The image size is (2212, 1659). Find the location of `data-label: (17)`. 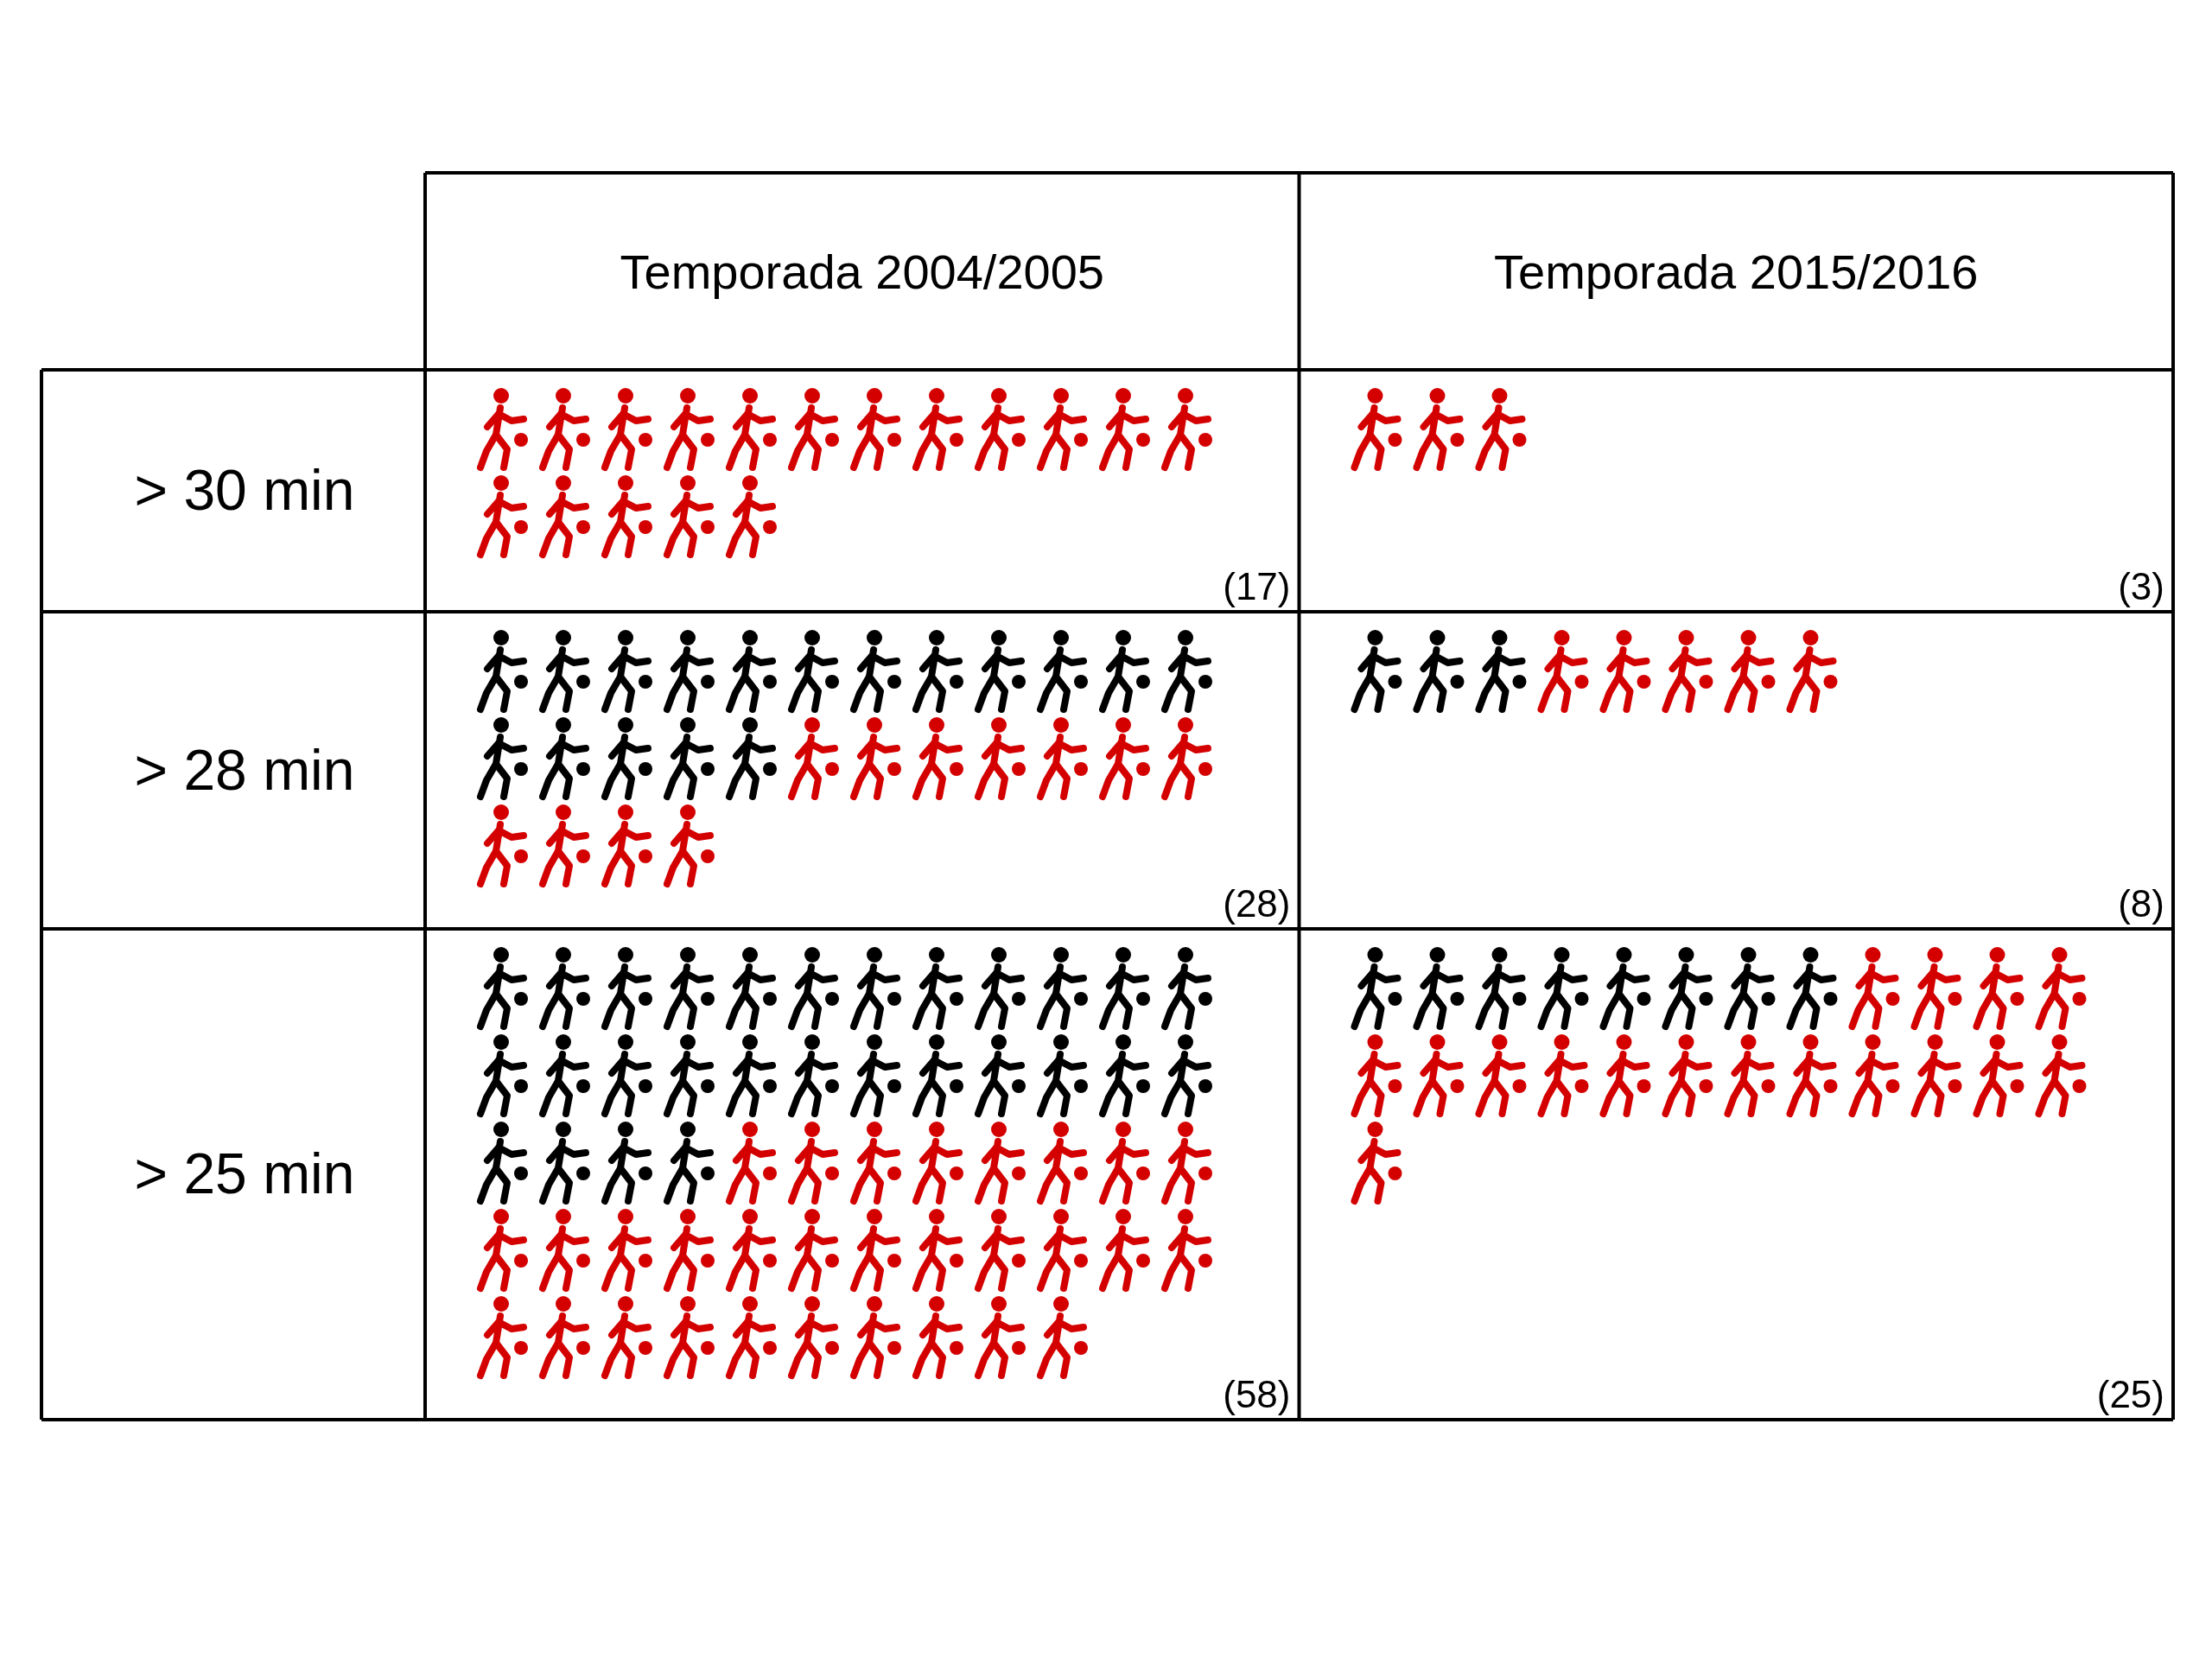

data-label: (17) is located at coordinates (1257, 586).